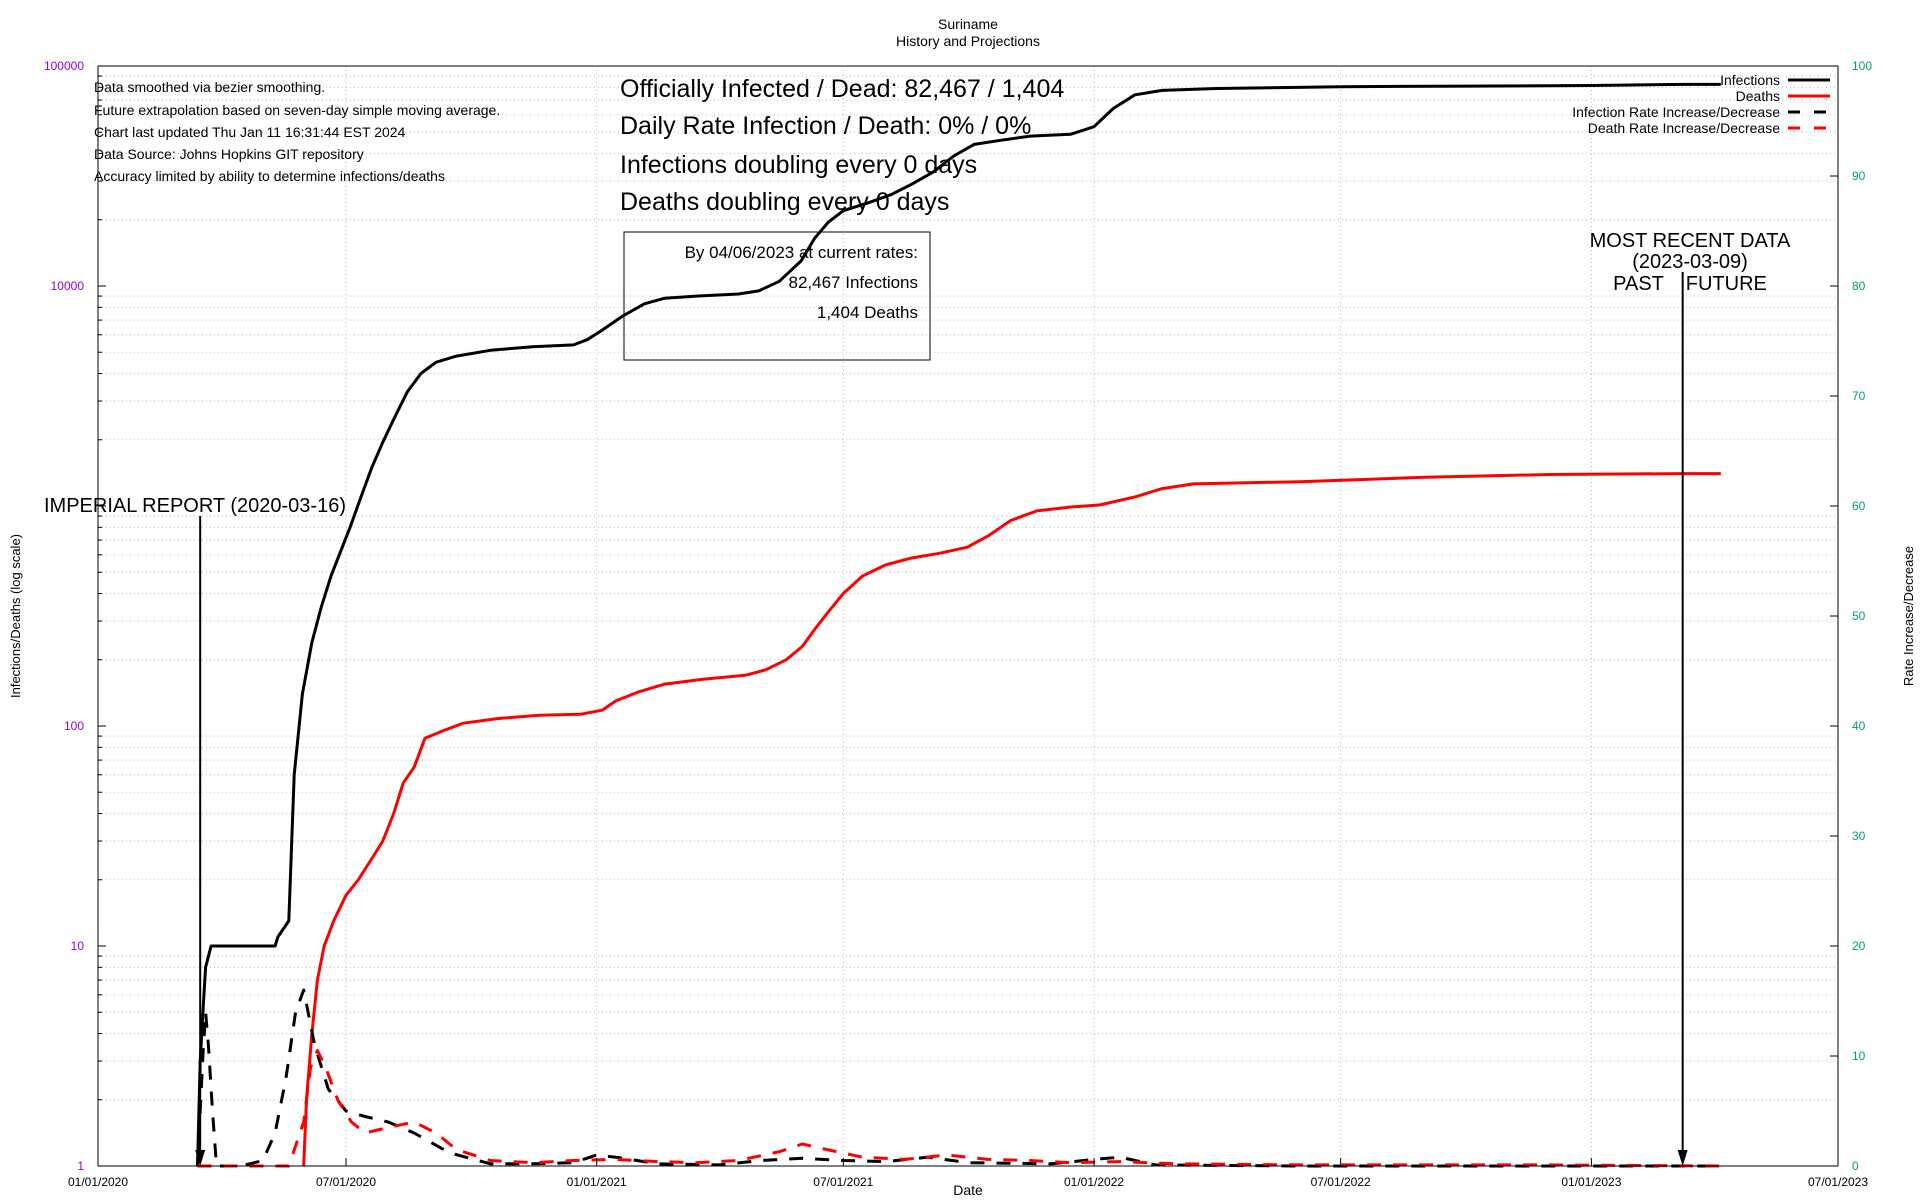 The height and width of the screenshot is (1200, 1920). I want to click on chart-title: Suriname, so click(968, 24).